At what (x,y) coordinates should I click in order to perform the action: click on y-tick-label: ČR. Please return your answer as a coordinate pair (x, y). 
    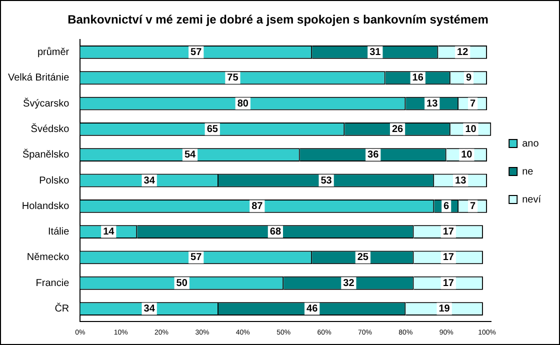
    Looking at the image, I should click on (62, 308).